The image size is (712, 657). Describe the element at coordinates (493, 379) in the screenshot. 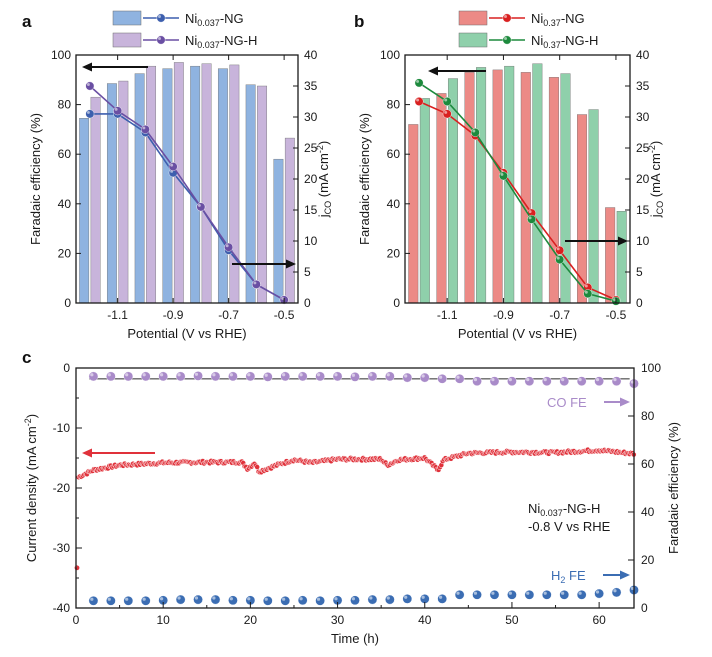

I see `co-fe-point-23-shine` at that location.